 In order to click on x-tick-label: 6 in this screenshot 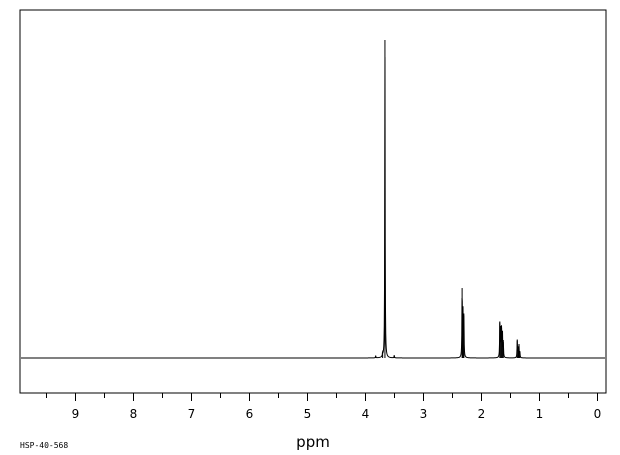, I will do `click(250, 414)`.